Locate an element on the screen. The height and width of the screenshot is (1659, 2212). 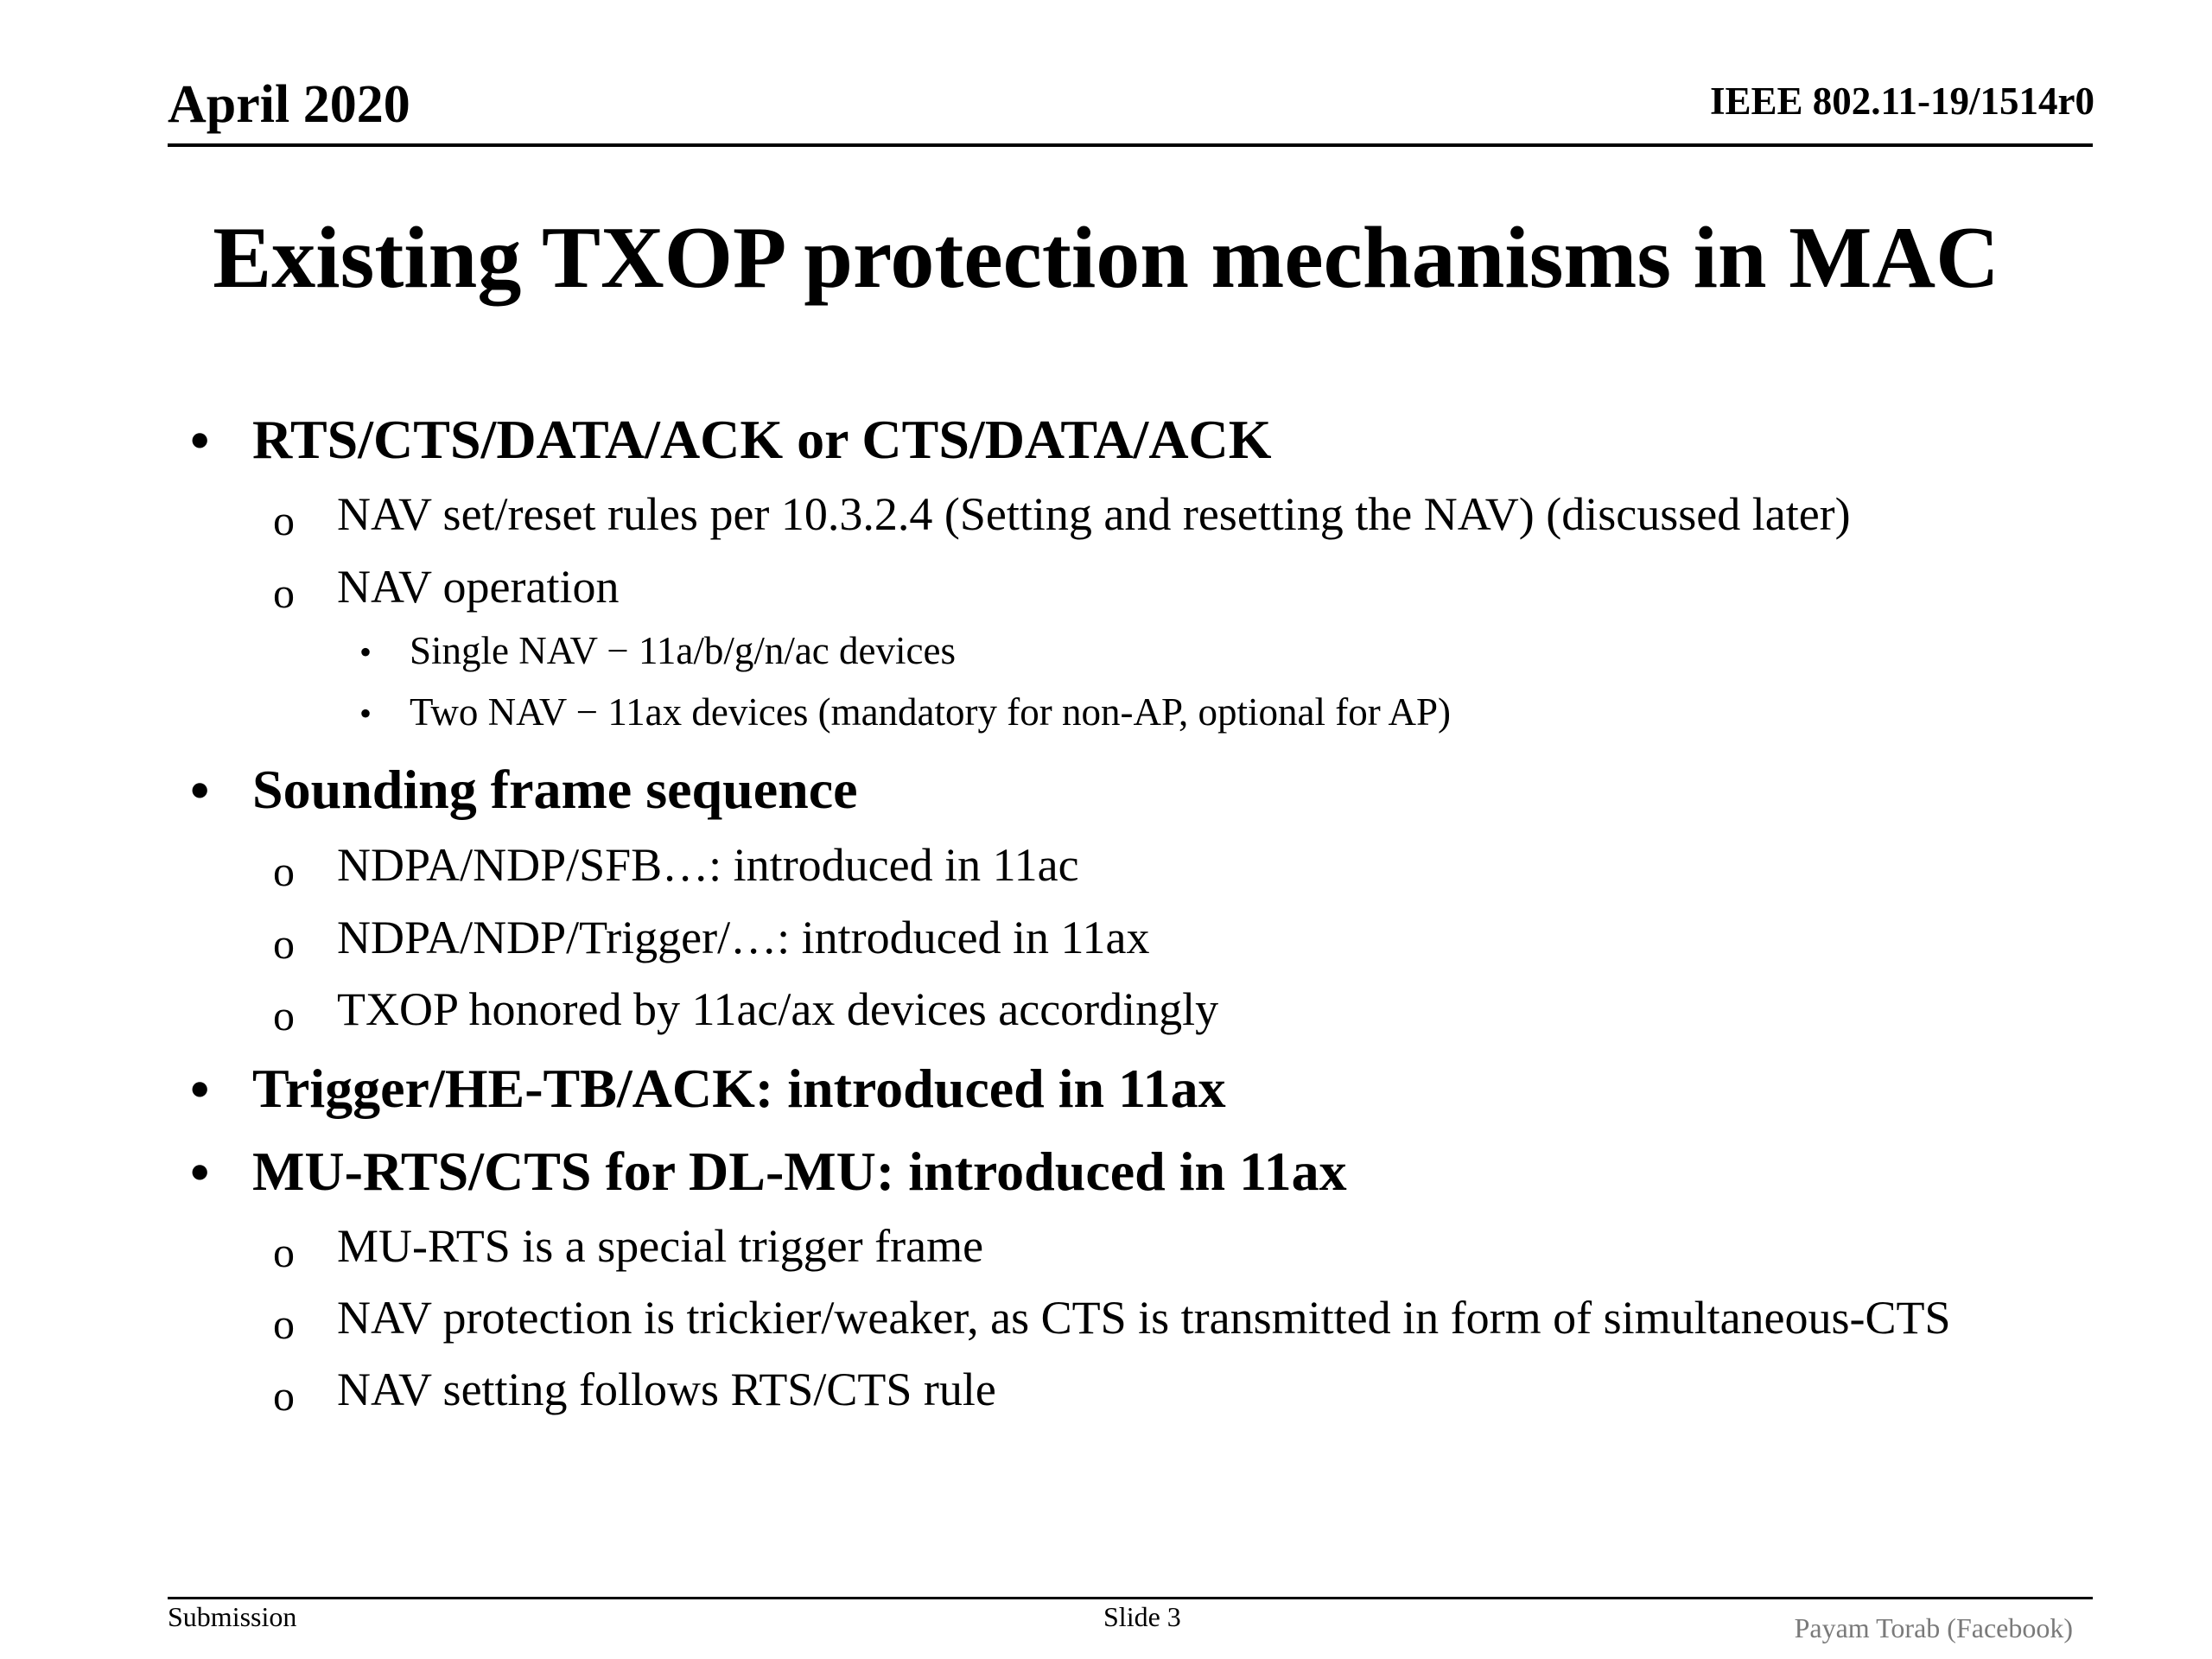
bullet-text: Sounding frame sequence is located at coordinates (555, 789).